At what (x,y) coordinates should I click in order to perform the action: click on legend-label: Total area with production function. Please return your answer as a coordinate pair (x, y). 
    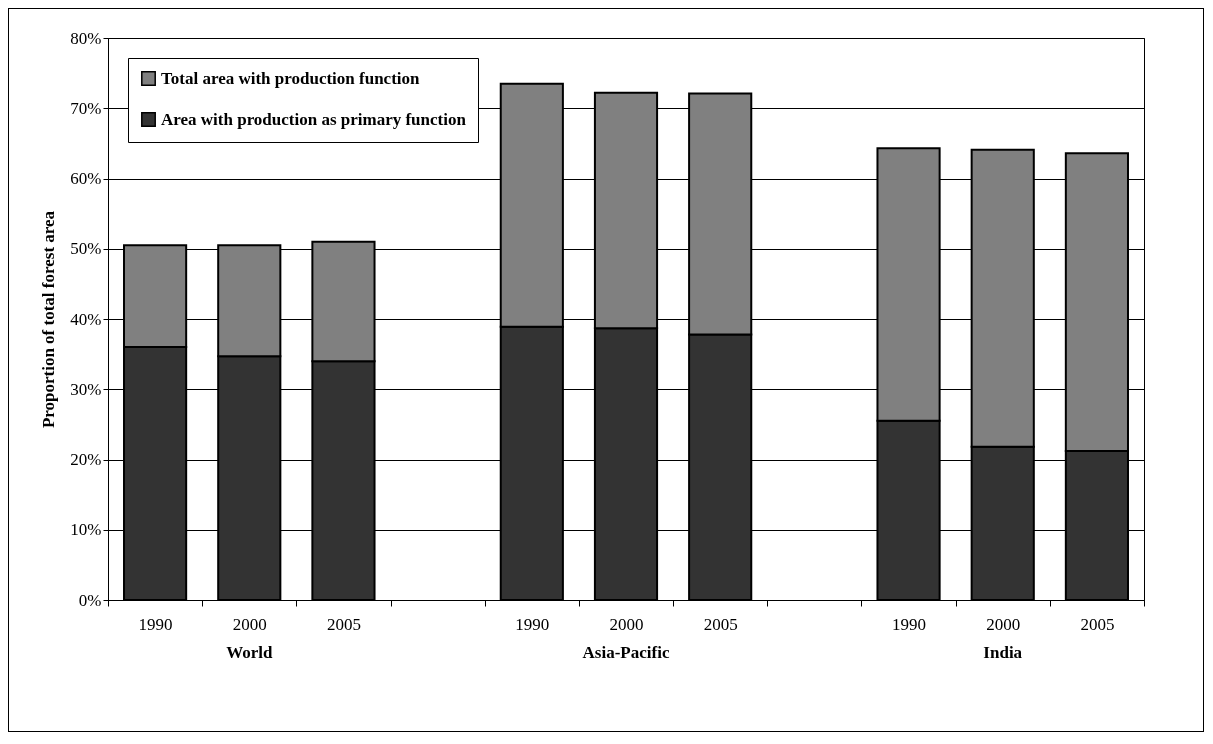
    Looking at the image, I should click on (291, 78).